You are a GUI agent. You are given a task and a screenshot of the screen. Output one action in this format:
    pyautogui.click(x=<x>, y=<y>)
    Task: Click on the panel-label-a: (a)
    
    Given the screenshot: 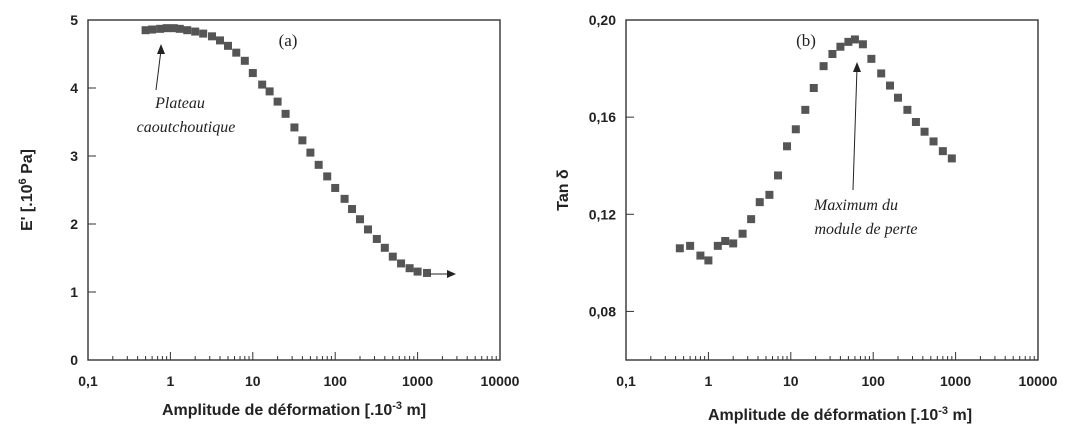 What is the action you would take?
    pyautogui.click(x=288, y=40)
    